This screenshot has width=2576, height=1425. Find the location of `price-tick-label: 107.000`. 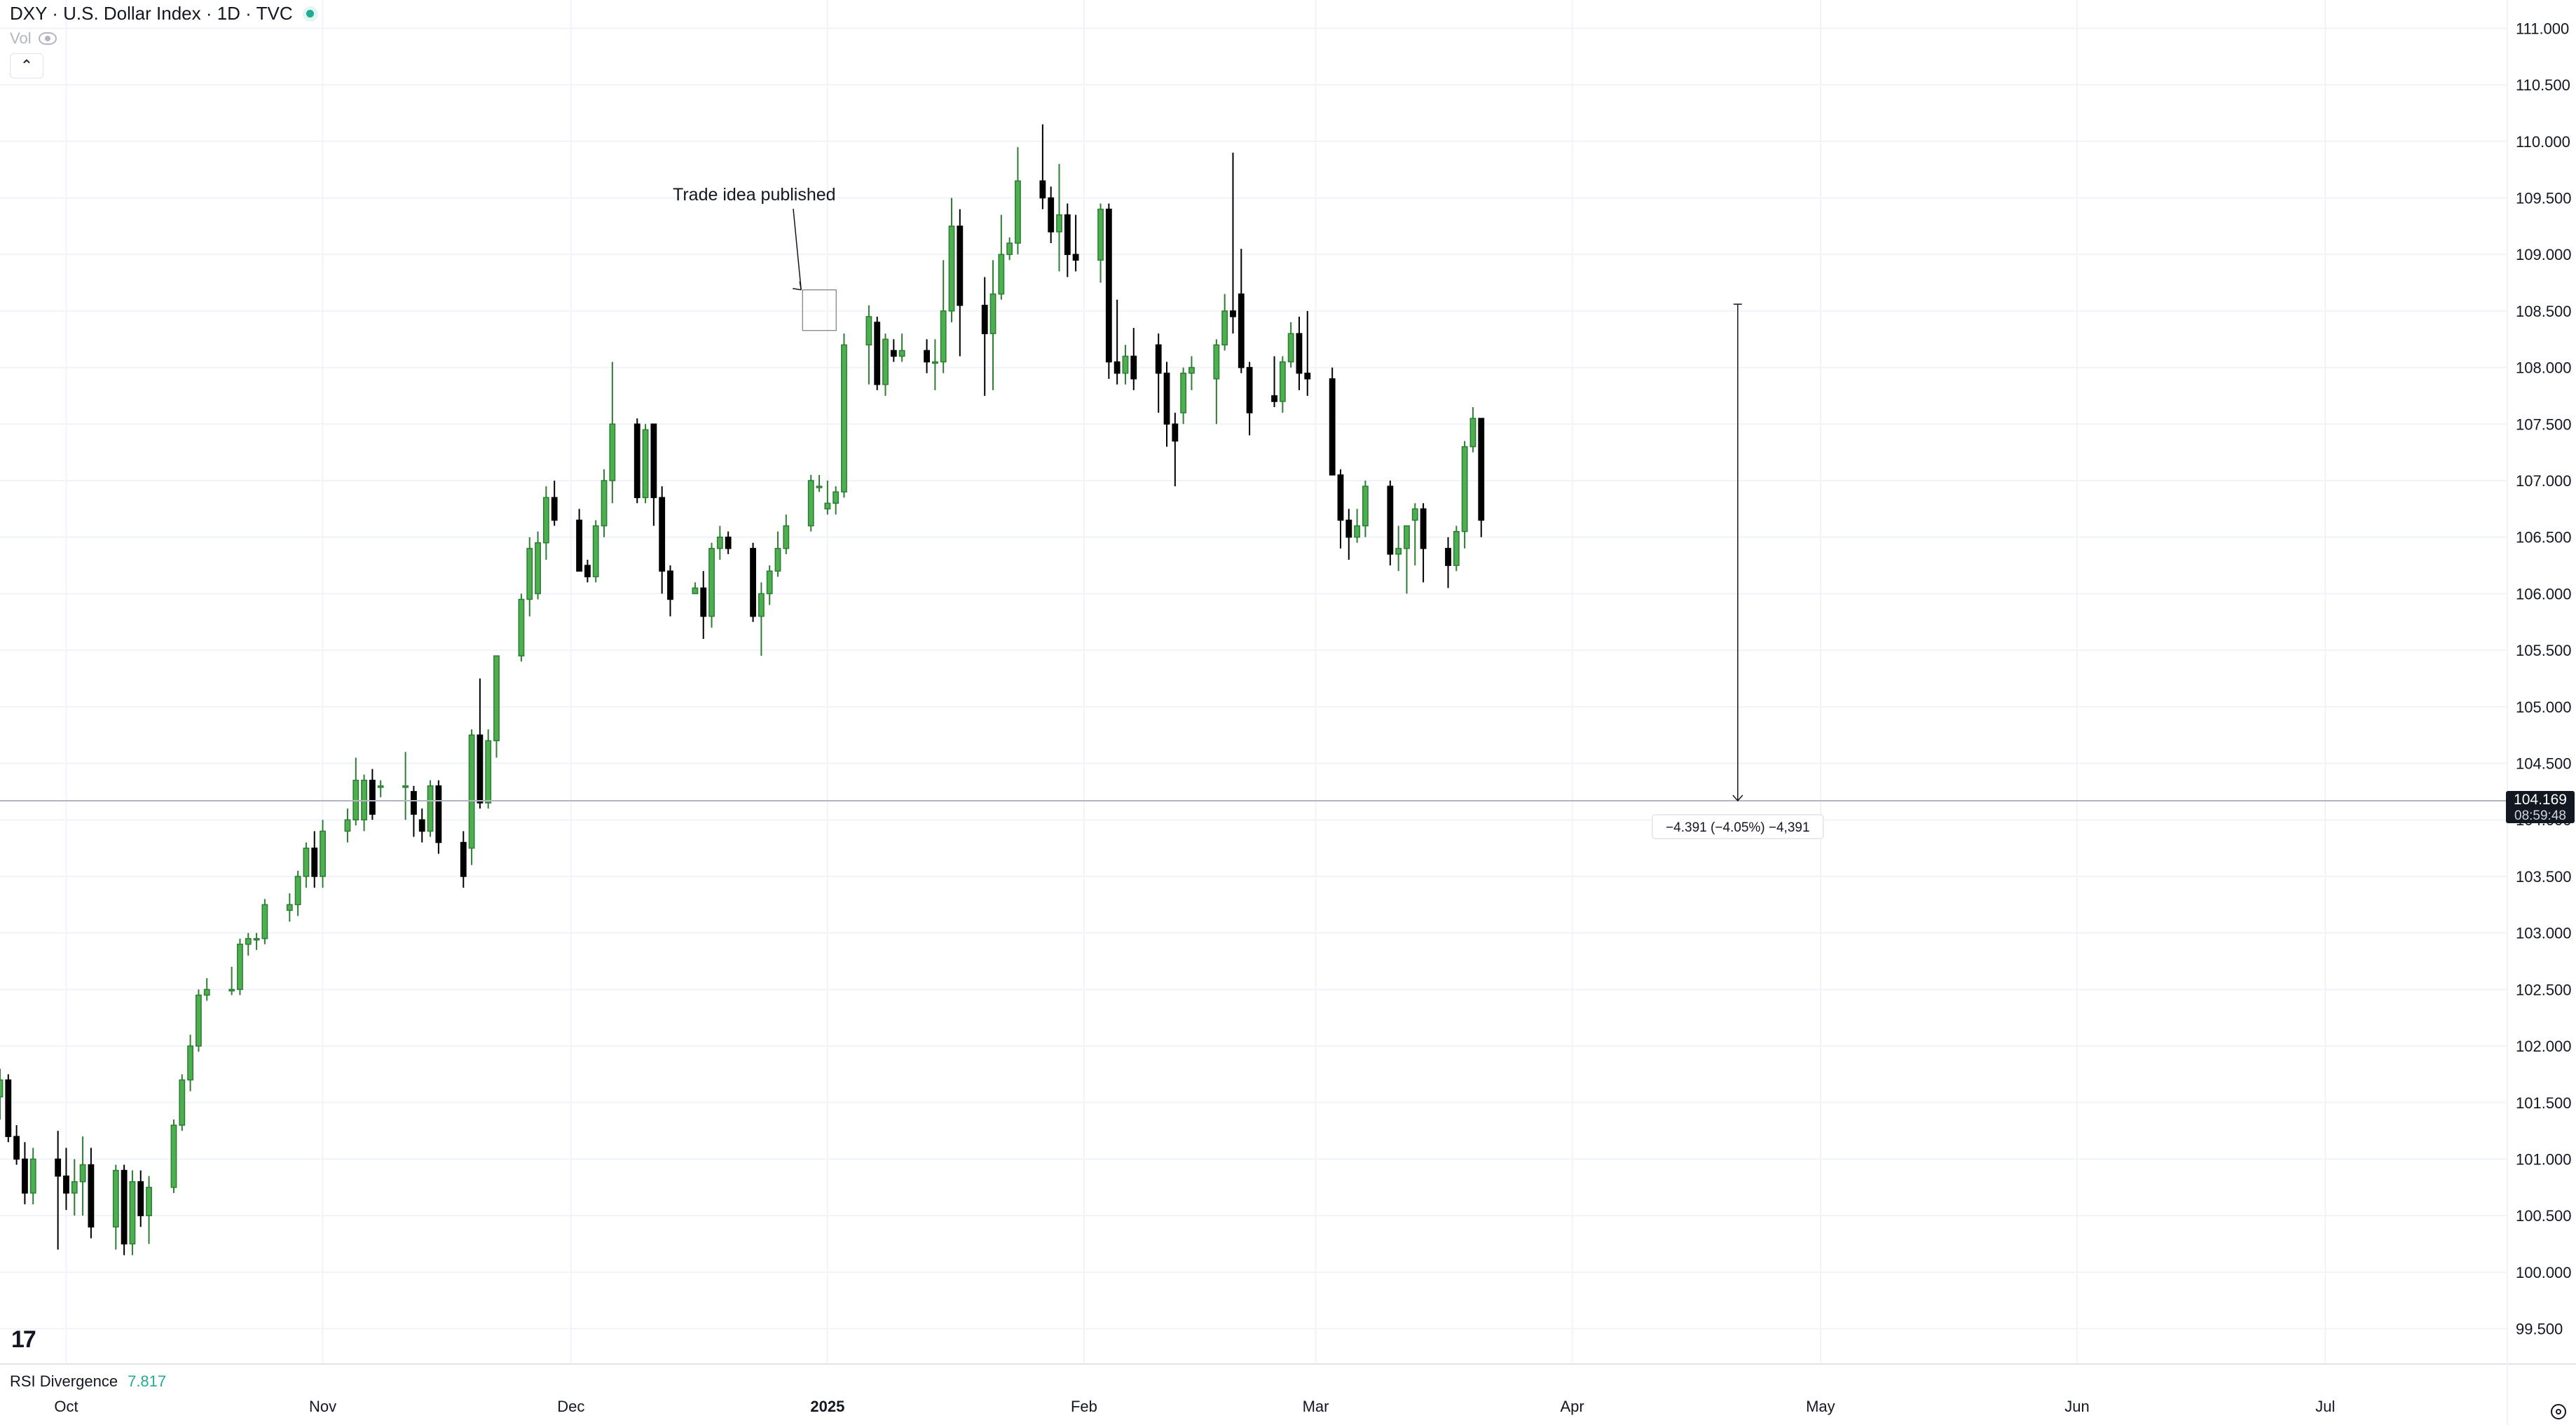

price-tick-label: 107.000 is located at coordinates (2544, 481).